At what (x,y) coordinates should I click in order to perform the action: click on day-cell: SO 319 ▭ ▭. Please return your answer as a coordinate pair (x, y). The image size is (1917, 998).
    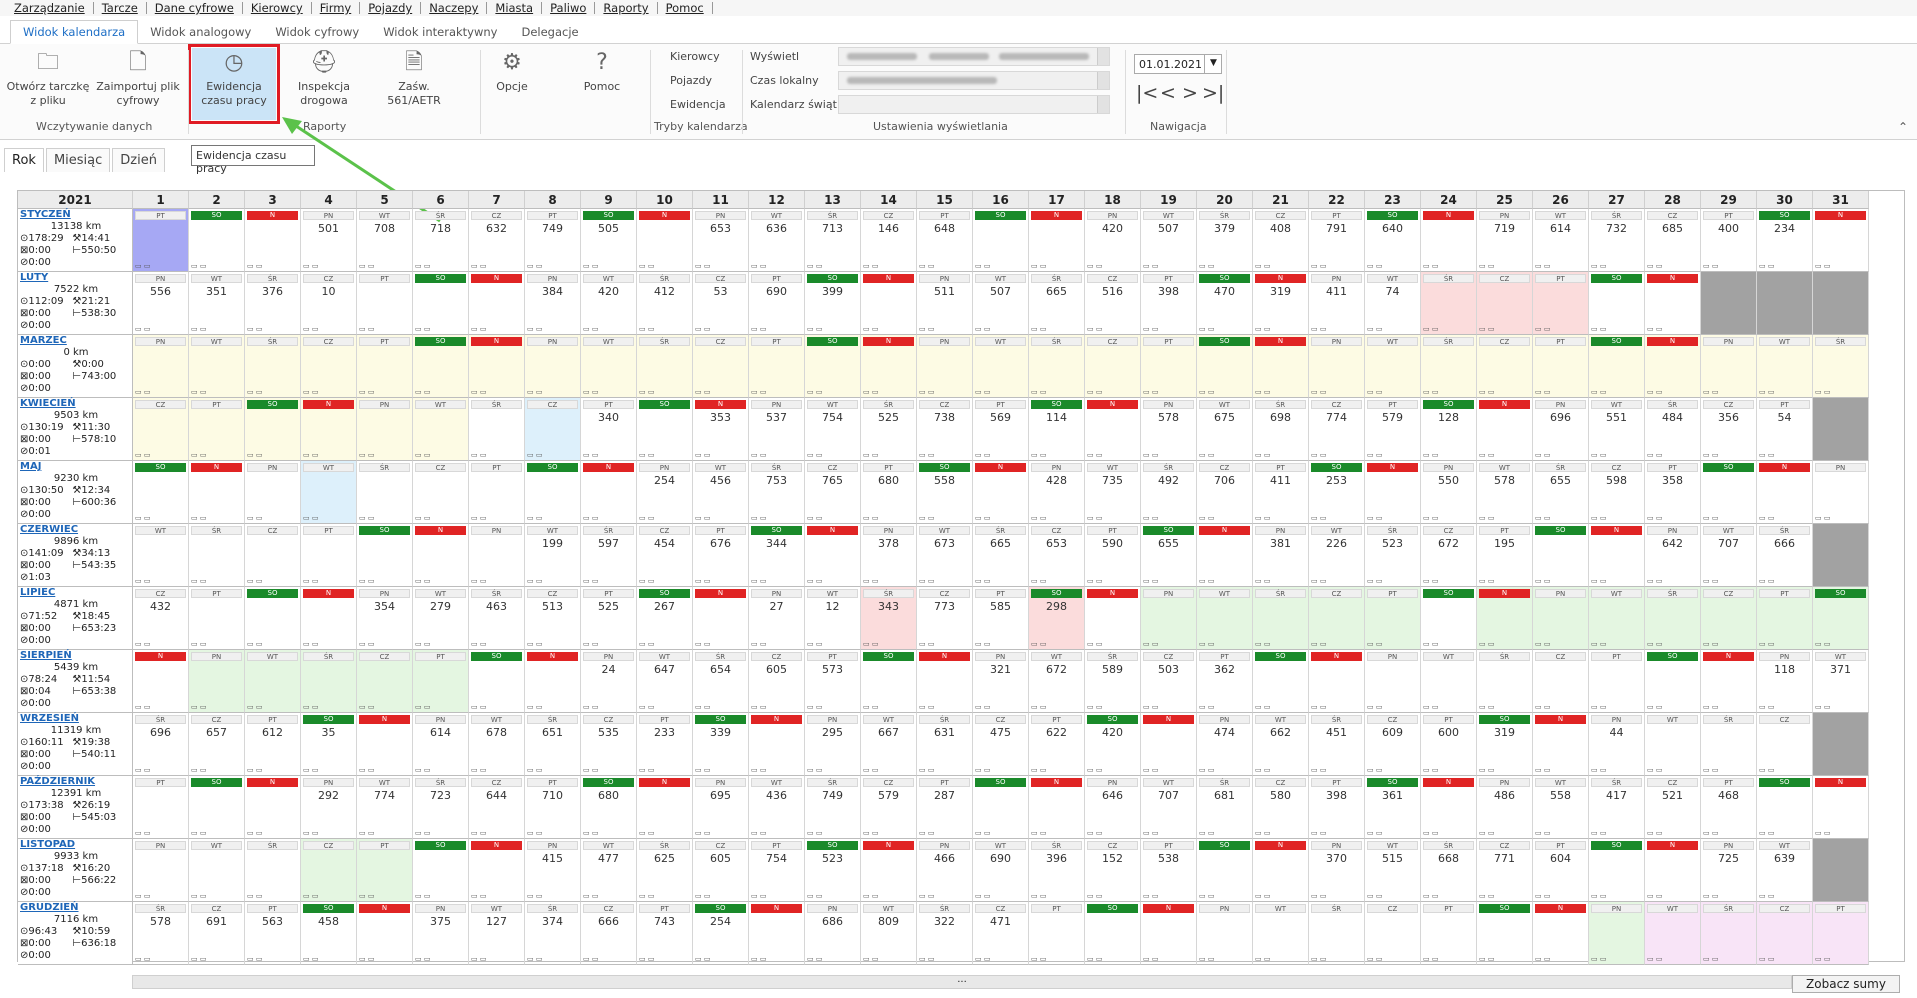
    Looking at the image, I should click on (1505, 744).